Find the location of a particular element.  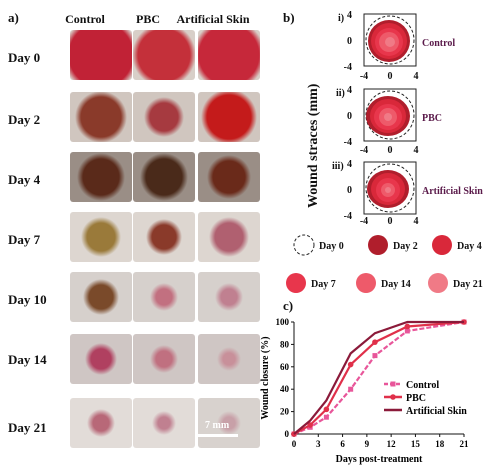

x-tick-label: 15 is located at coordinates (416, 444).